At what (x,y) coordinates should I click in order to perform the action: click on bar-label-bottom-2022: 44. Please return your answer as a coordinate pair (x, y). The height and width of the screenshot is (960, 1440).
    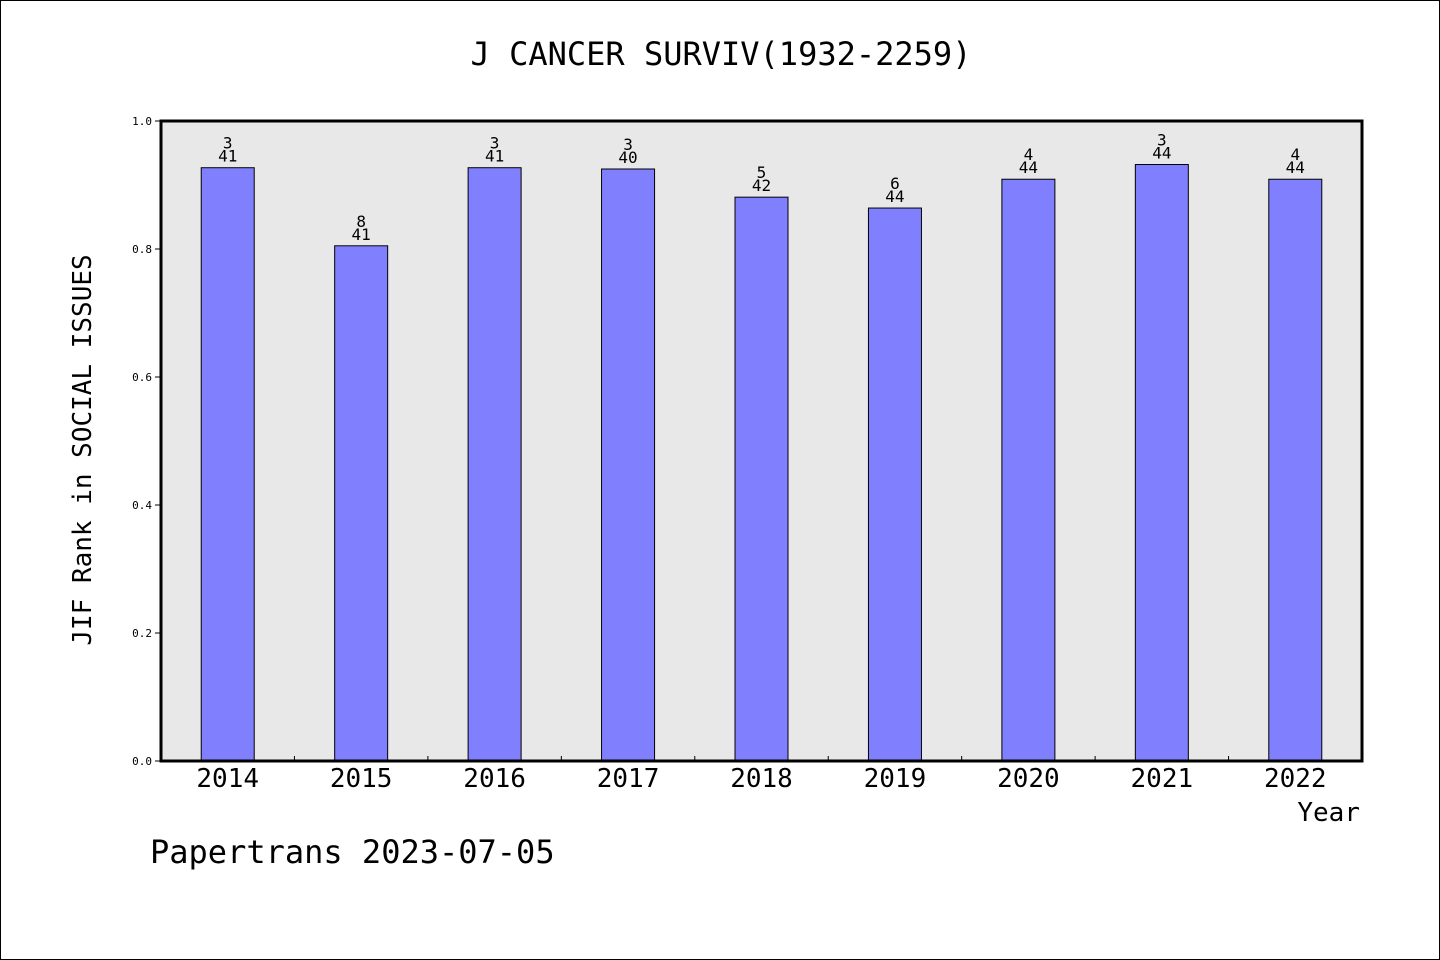
    Looking at the image, I should click on (1295, 167).